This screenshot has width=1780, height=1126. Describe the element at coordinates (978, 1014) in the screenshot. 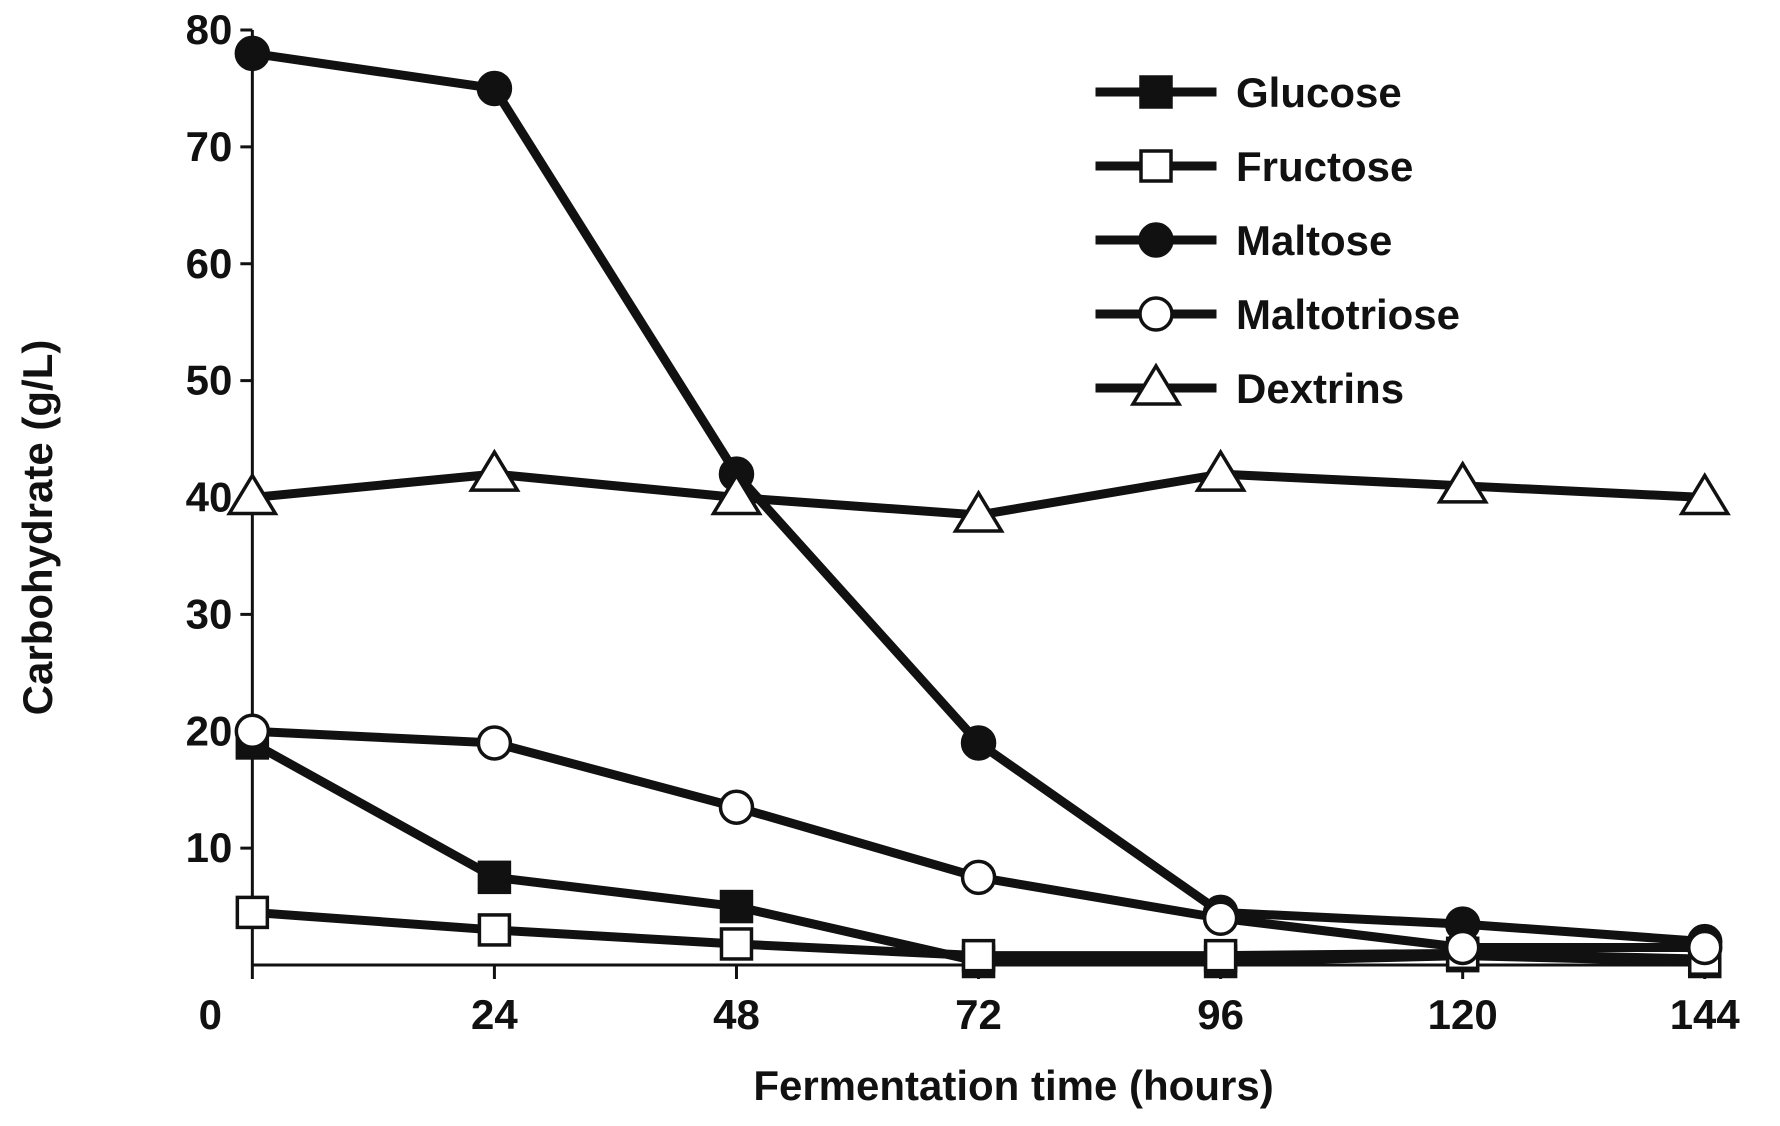

I see `x-tick-label: 72` at that location.